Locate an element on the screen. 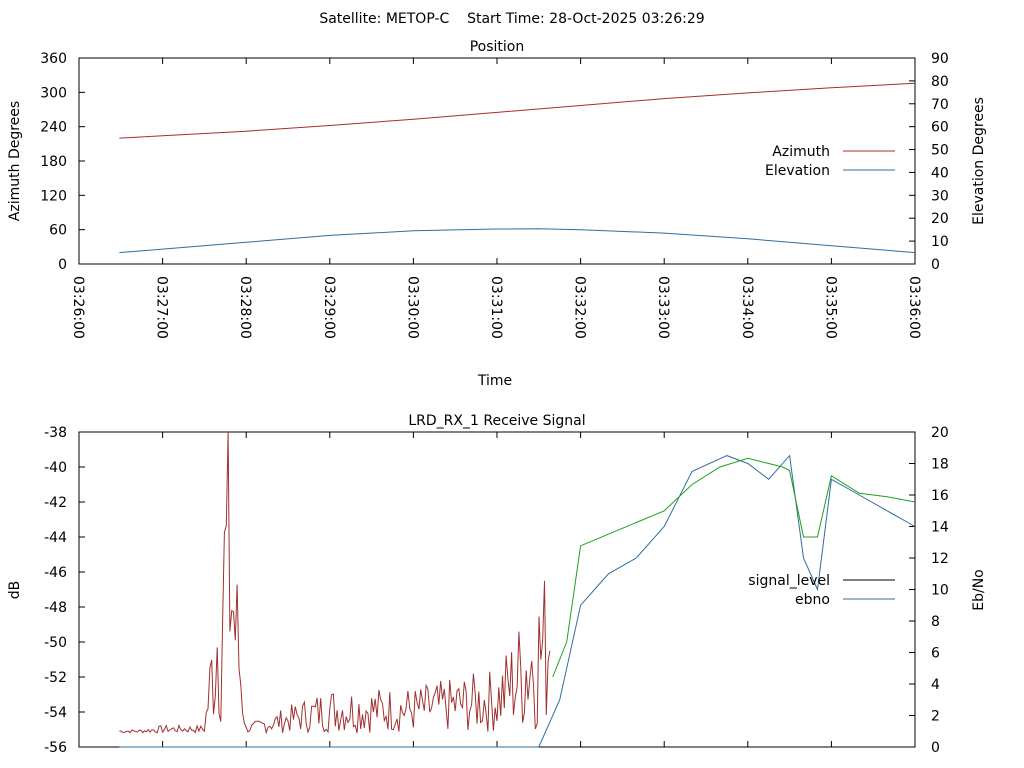 Image resolution: width=1024 pixels, height=768 pixels. signal-ytick-label: -40 is located at coordinates (55, 468).